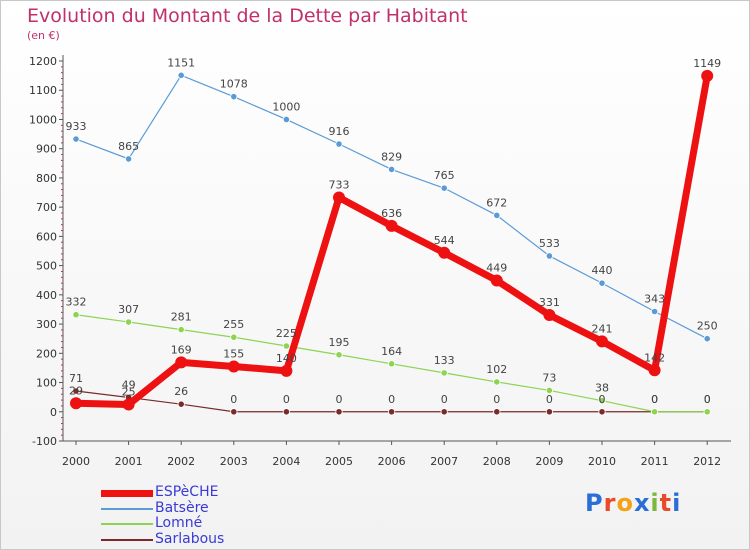 Image resolution: width=750 pixels, height=550 pixels. Describe the element at coordinates (46, 178) in the screenshot. I see `y-tick-label: 800` at that location.